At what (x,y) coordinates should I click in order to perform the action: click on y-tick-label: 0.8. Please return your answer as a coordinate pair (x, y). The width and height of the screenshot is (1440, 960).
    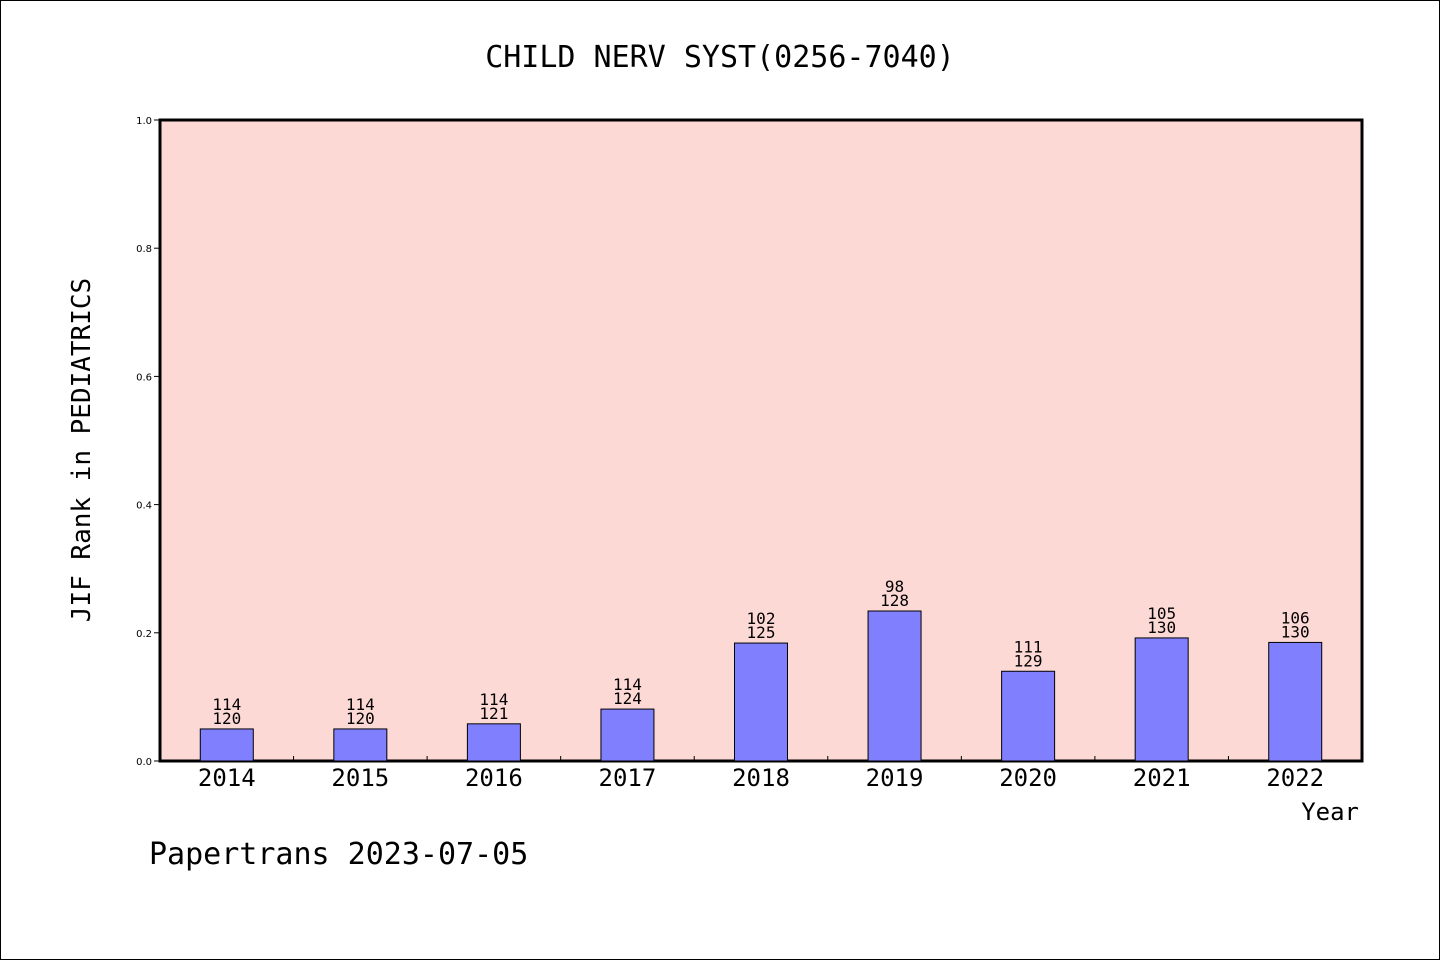
    Looking at the image, I should click on (144, 249).